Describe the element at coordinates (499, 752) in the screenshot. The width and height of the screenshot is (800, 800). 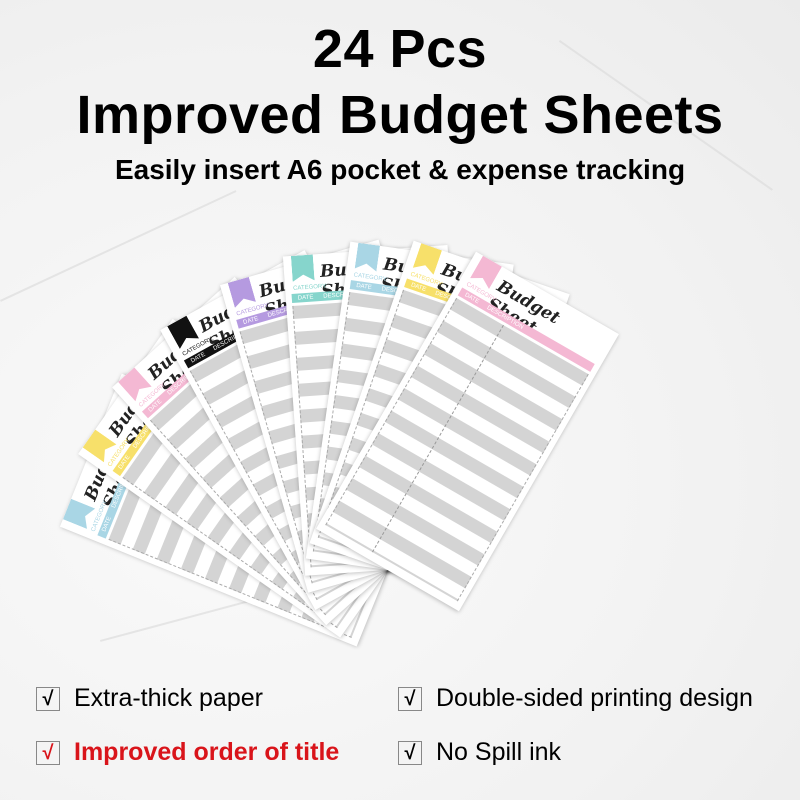
I see `feature-label: No Spill ink` at that location.